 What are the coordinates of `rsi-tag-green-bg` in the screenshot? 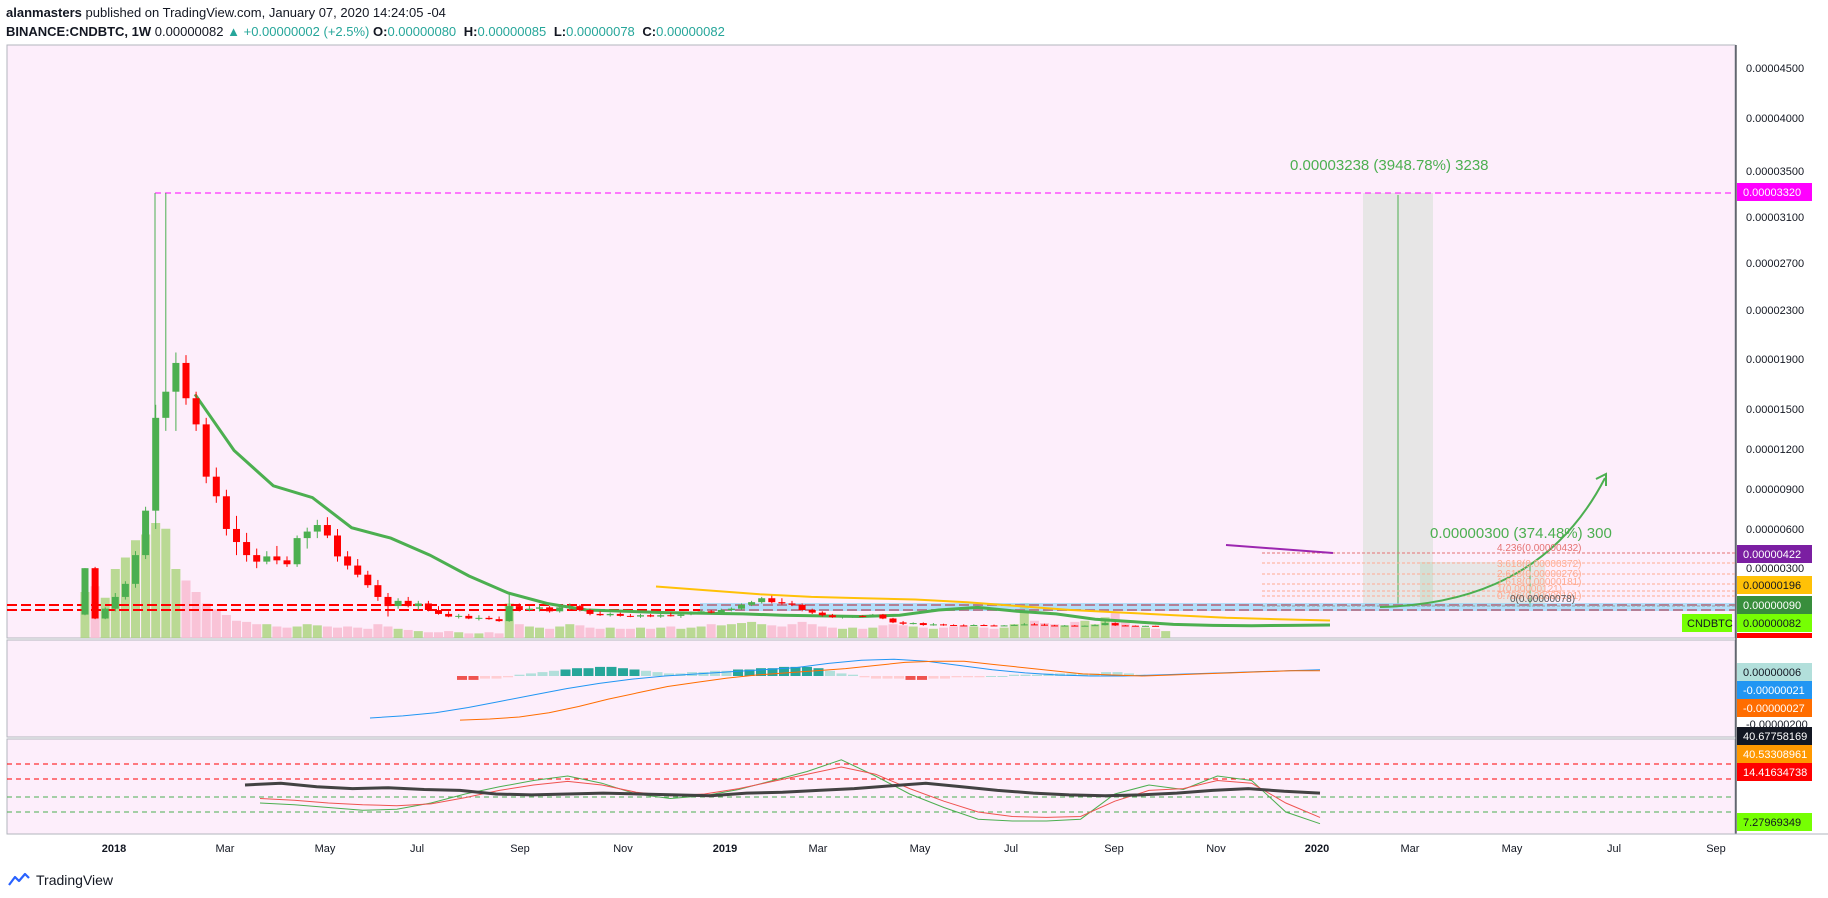 It's located at (1774, 822).